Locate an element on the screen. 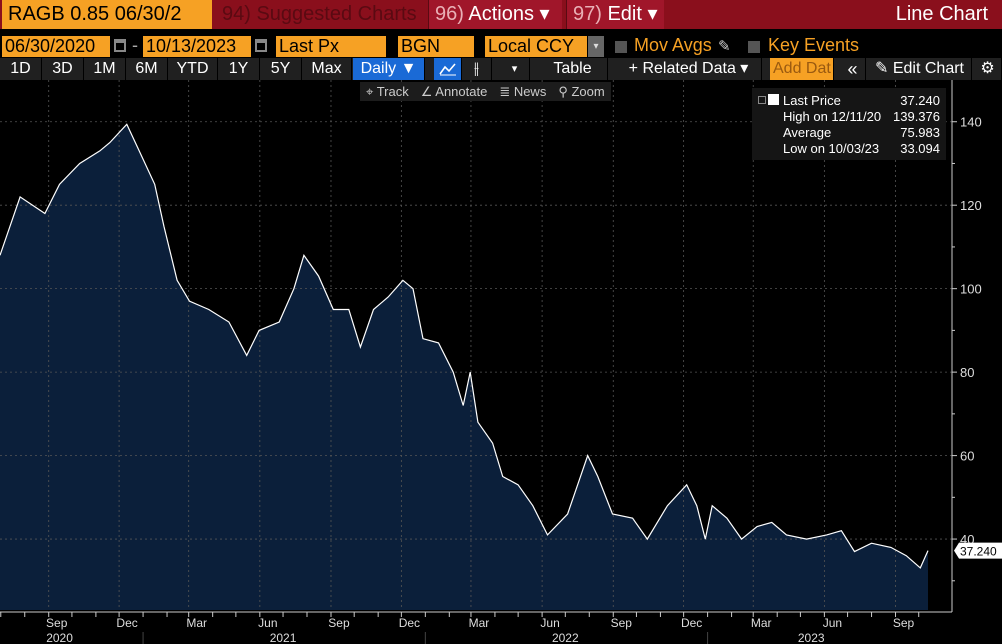 The image size is (1002, 644). related-data-button: + Related Data ▾ is located at coordinates (689, 69).